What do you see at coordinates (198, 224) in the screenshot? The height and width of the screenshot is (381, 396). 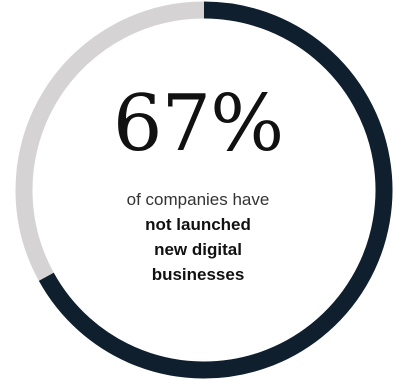 I see `caption-line-2: not launched` at bounding box center [198, 224].